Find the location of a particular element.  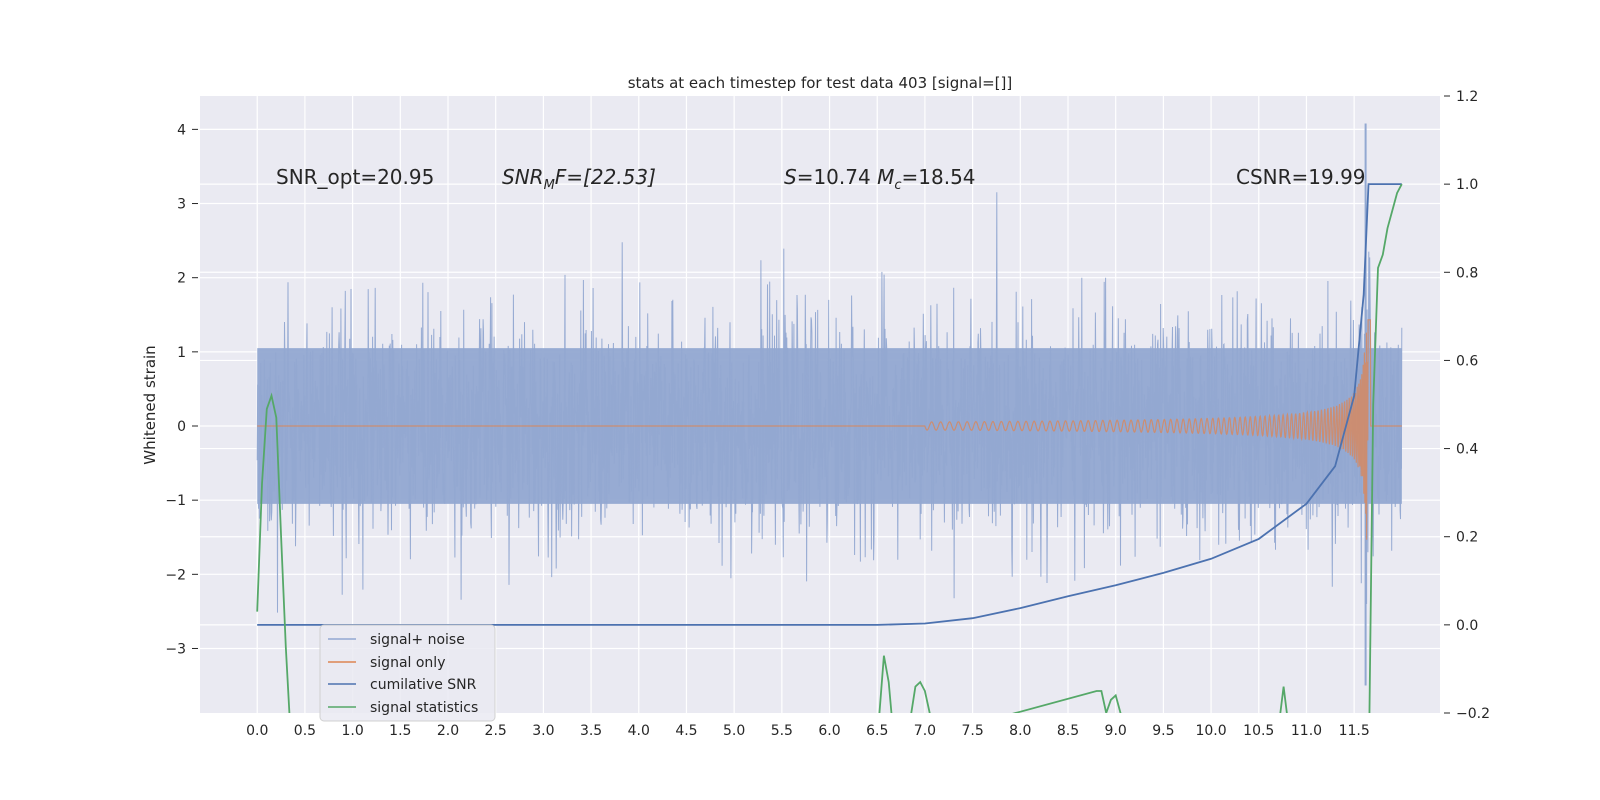

x-tick-label: 4.5 is located at coordinates (686, 731).